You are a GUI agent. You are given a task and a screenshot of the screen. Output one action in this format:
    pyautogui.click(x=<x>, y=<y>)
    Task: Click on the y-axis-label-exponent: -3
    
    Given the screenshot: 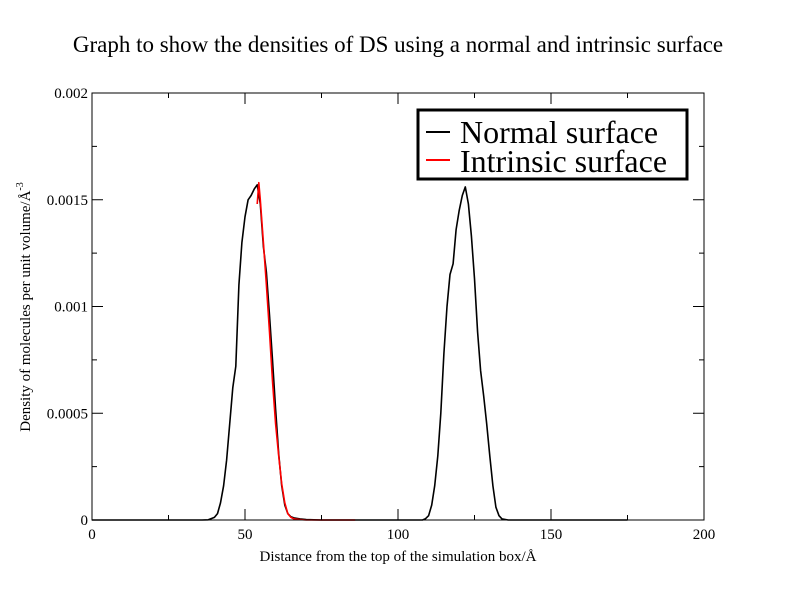 What is the action you would take?
    pyautogui.click(x=20, y=186)
    